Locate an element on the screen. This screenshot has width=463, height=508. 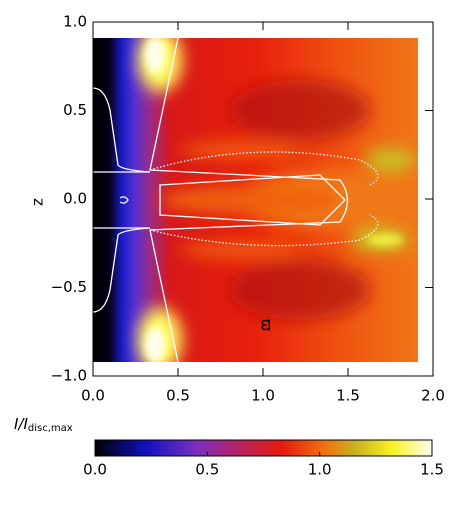
y-axis-label: z is located at coordinates (38, 202).